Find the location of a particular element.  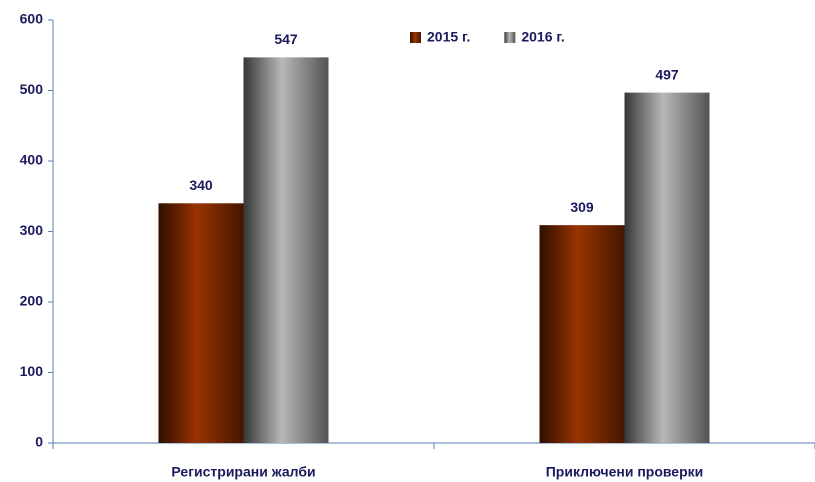

y-tick-label: 0 is located at coordinates (39, 442).